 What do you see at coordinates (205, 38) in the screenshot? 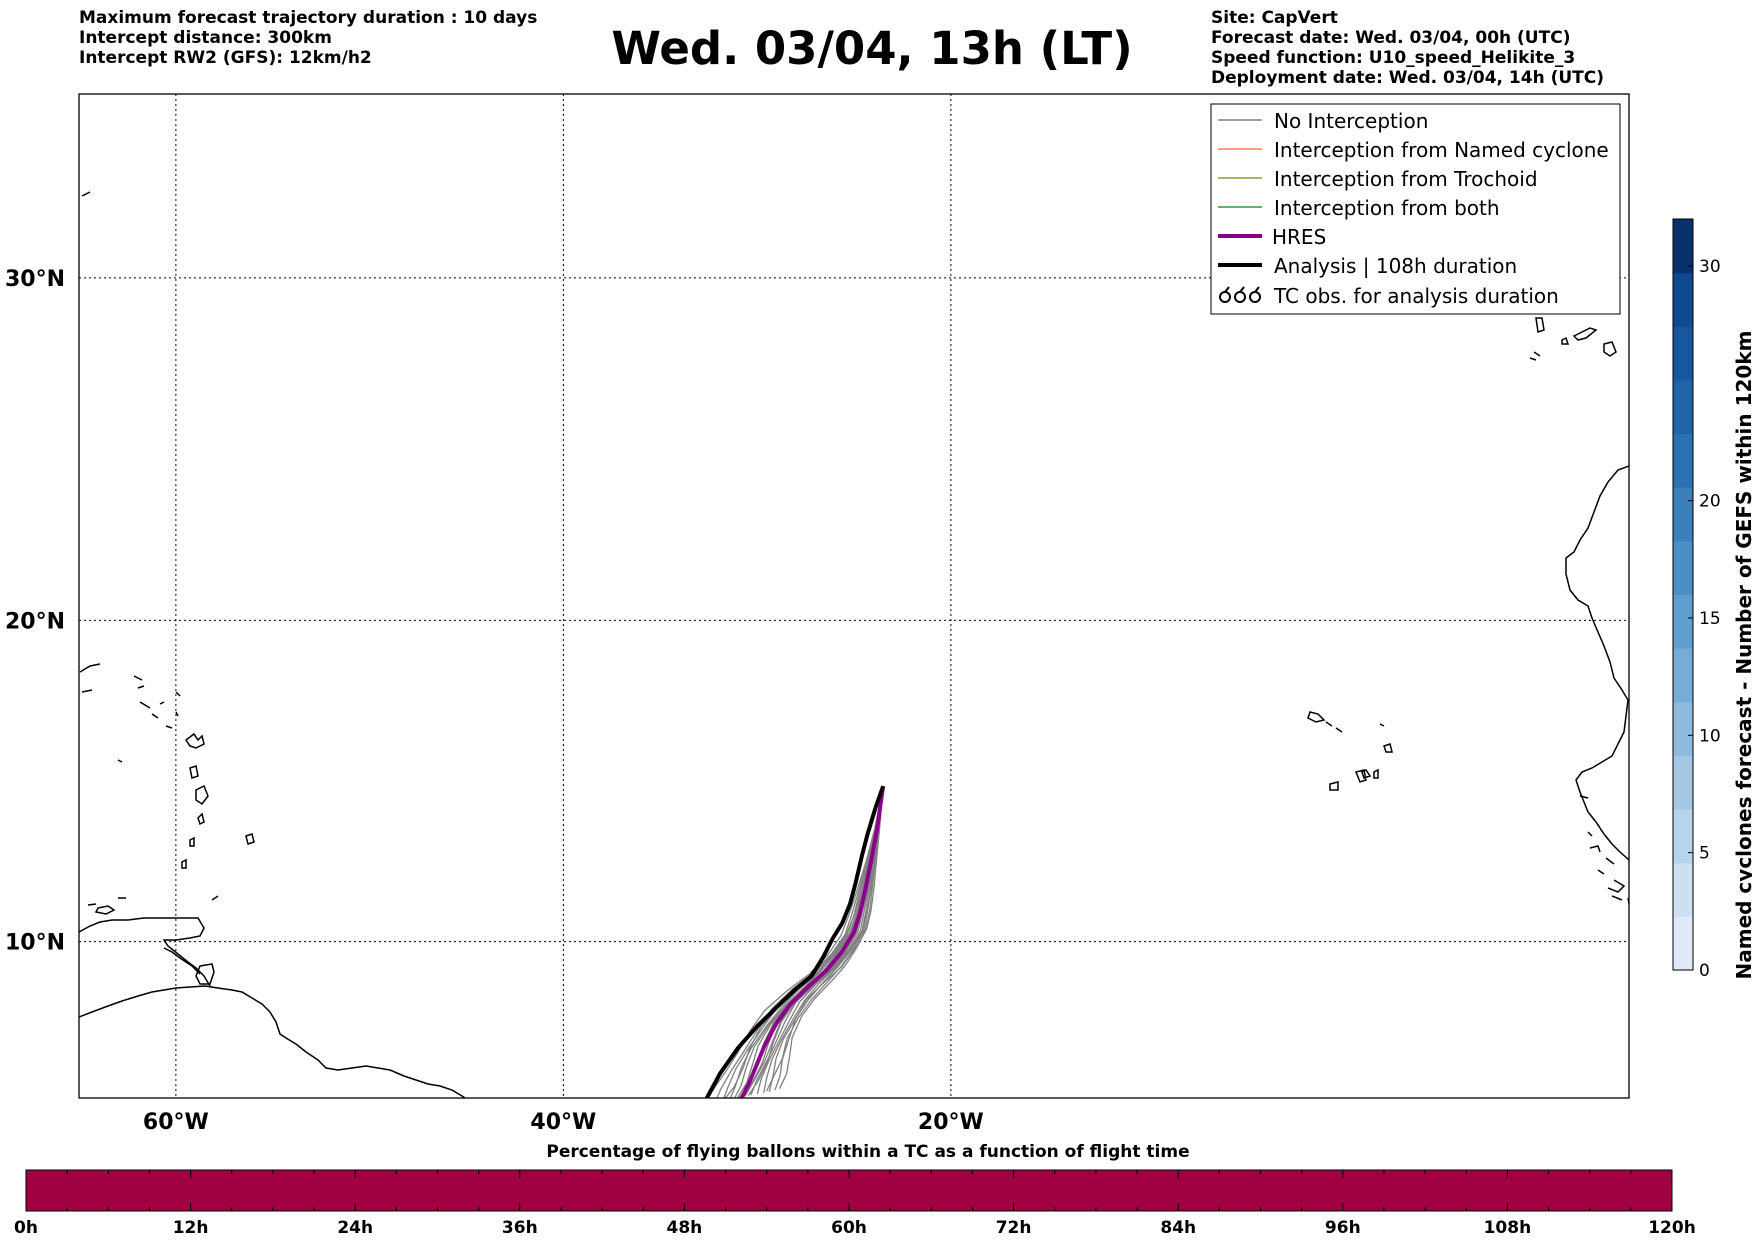
I see `intercept-distance-text: Intercept distance: 300km` at bounding box center [205, 38].